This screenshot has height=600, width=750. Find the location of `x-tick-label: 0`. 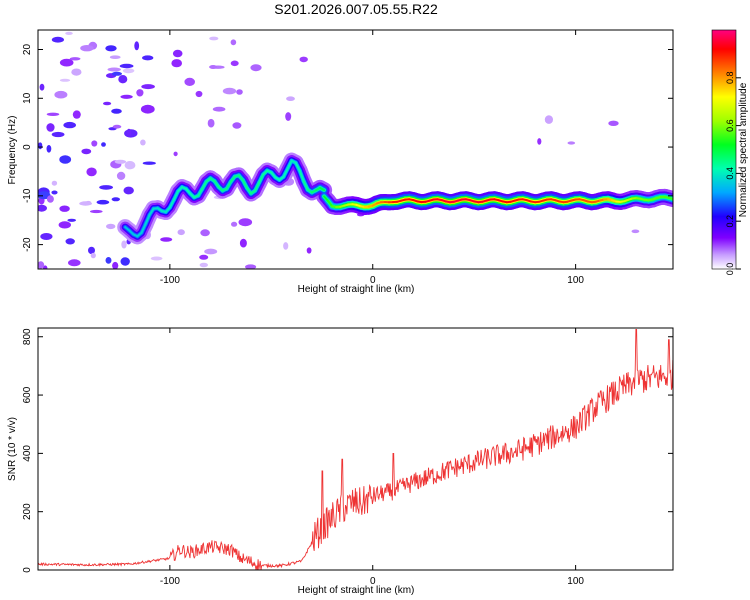

x-tick-label: 0 is located at coordinates (373, 280).